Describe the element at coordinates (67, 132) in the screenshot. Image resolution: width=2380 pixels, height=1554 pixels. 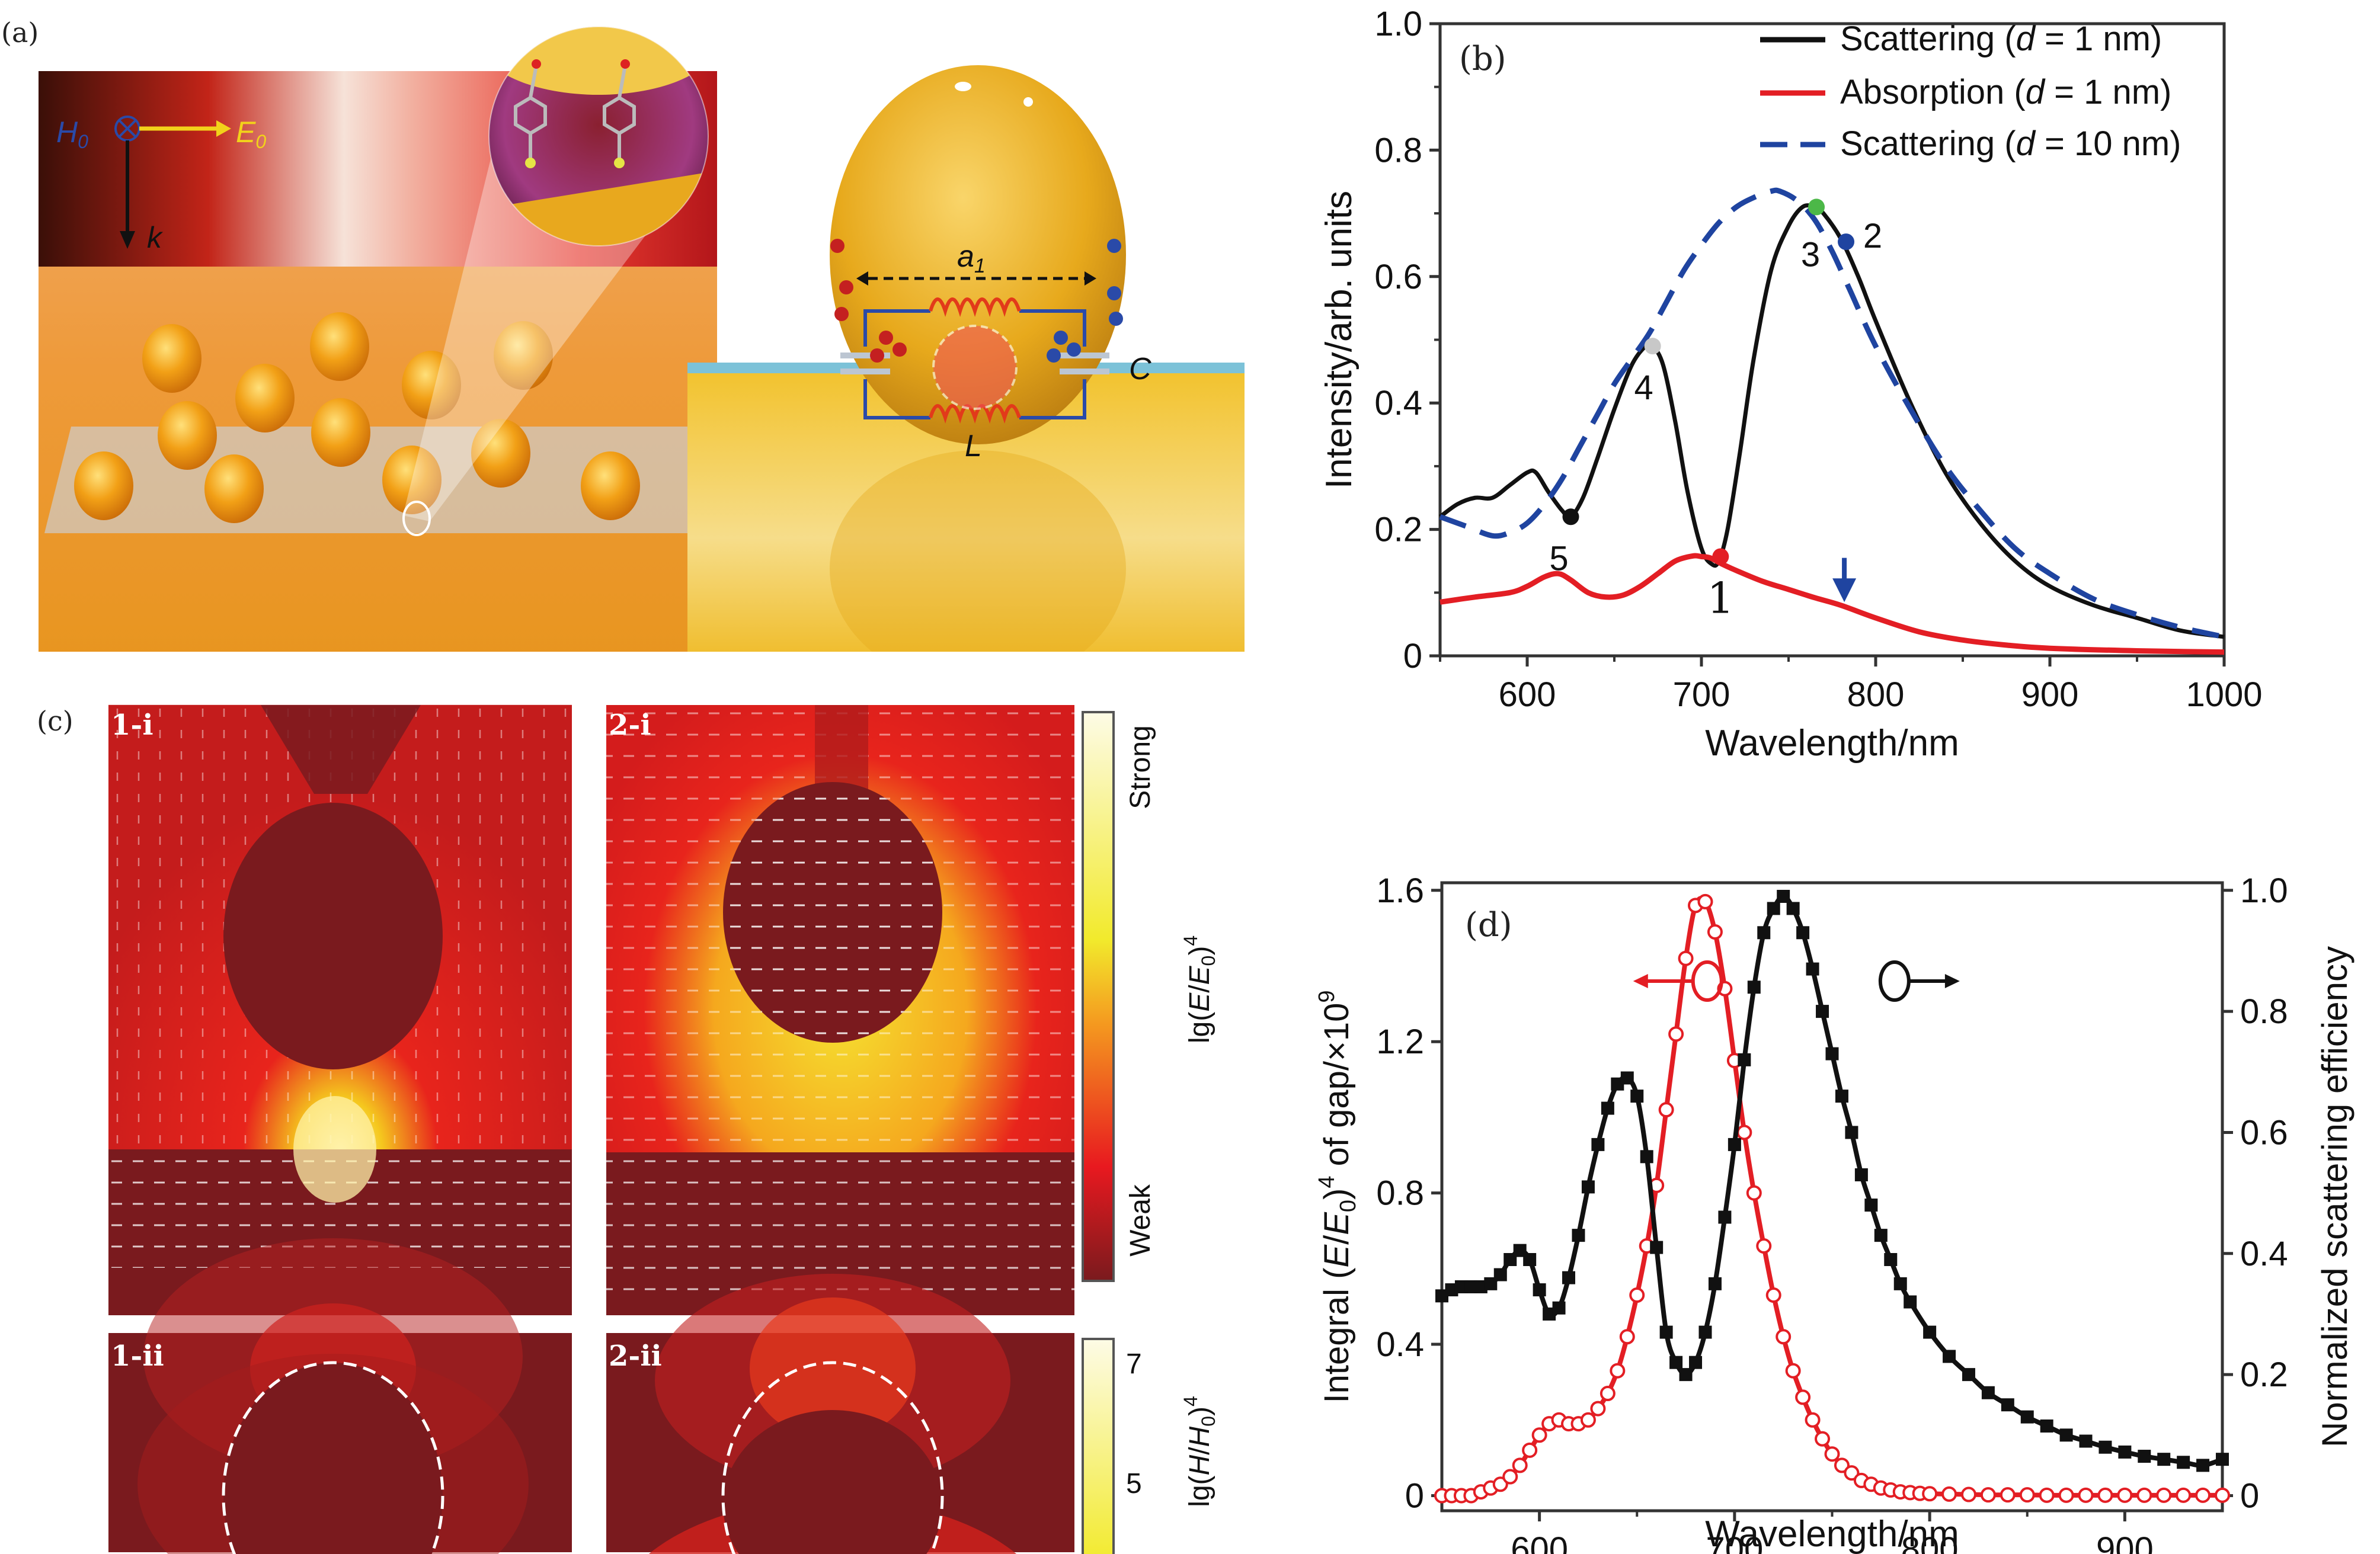
I see `h0-label: H` at that location.